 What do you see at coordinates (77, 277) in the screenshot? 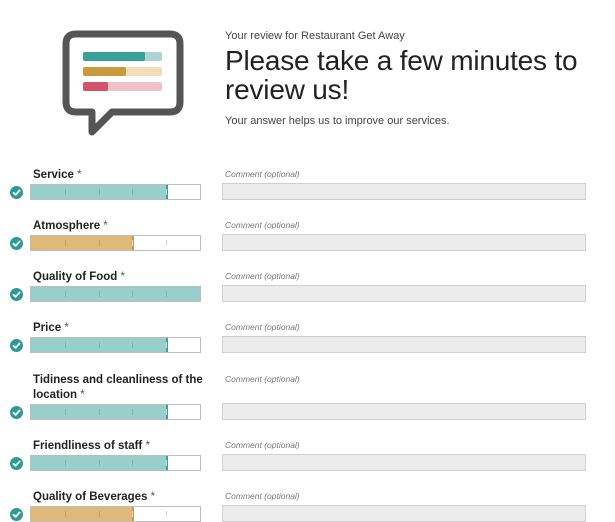
I see `rating-label-text: Quality of Food` at bounding box center [77, 277].